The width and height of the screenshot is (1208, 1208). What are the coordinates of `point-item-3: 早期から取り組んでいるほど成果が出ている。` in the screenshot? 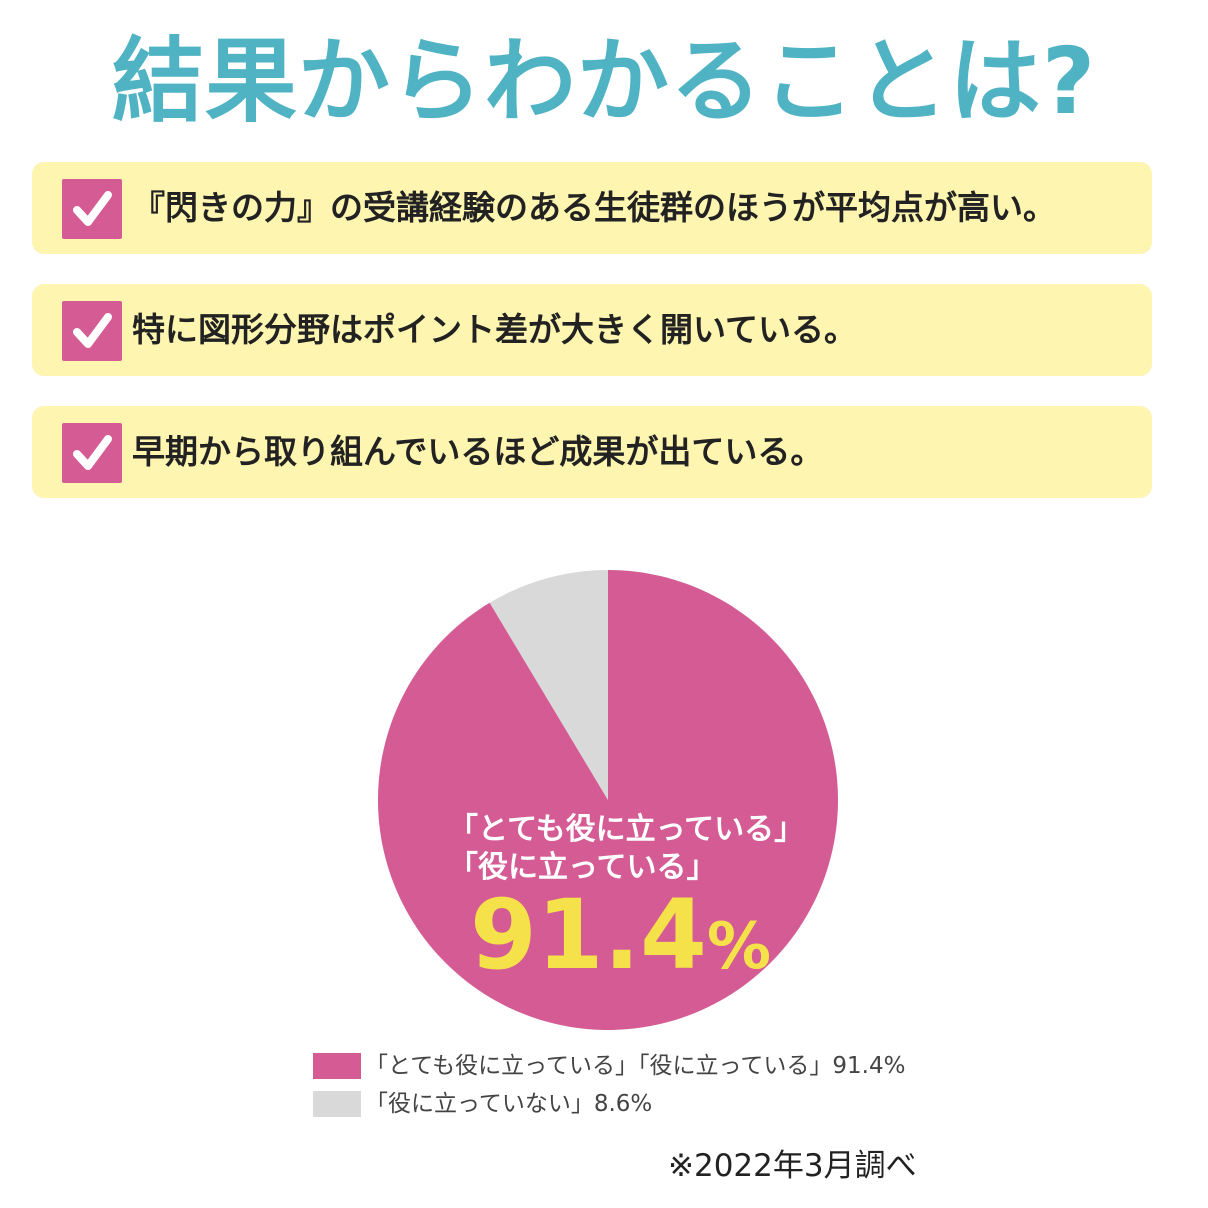 It's located at (592, 452).